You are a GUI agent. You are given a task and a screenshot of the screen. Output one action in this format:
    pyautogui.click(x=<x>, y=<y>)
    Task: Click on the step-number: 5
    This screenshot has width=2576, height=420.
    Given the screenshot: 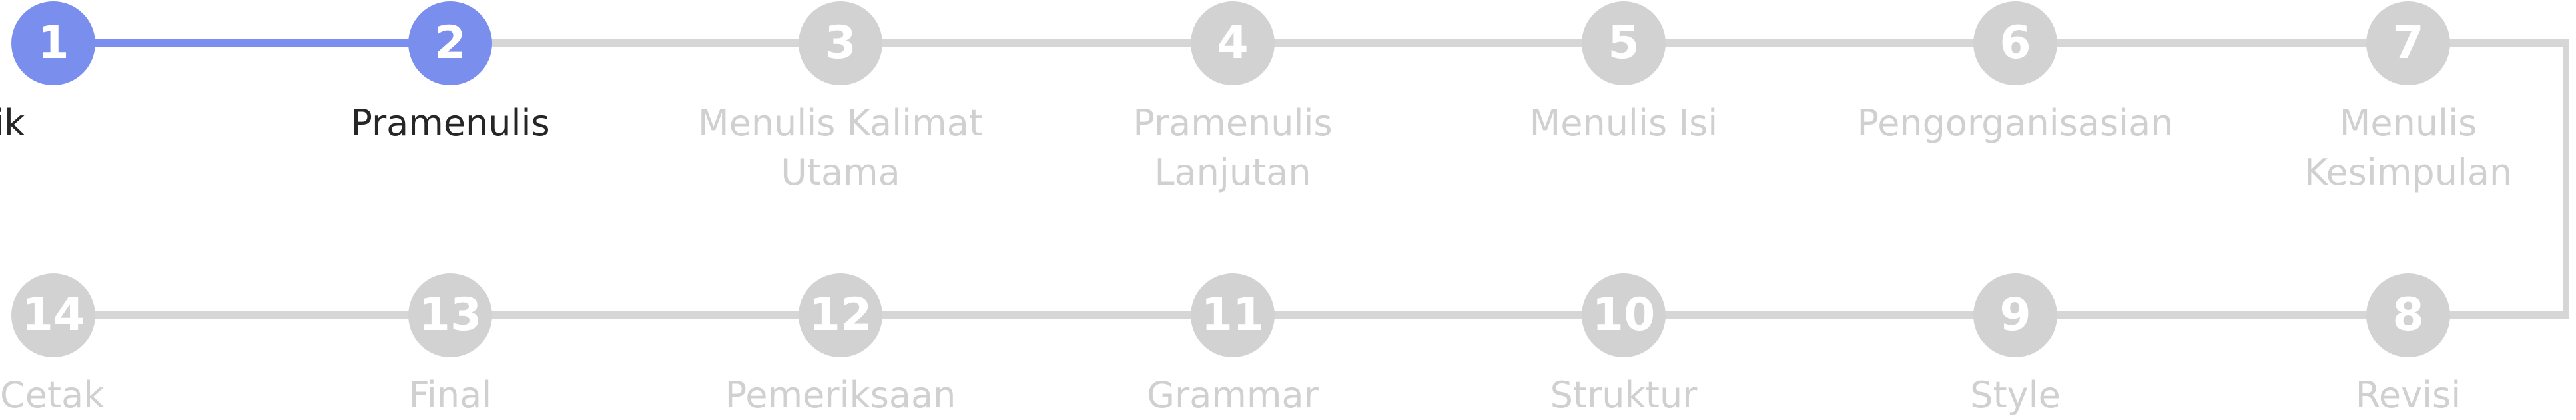 What is the action you would take?
    pyautogui.click(x=1624, y=43)
    